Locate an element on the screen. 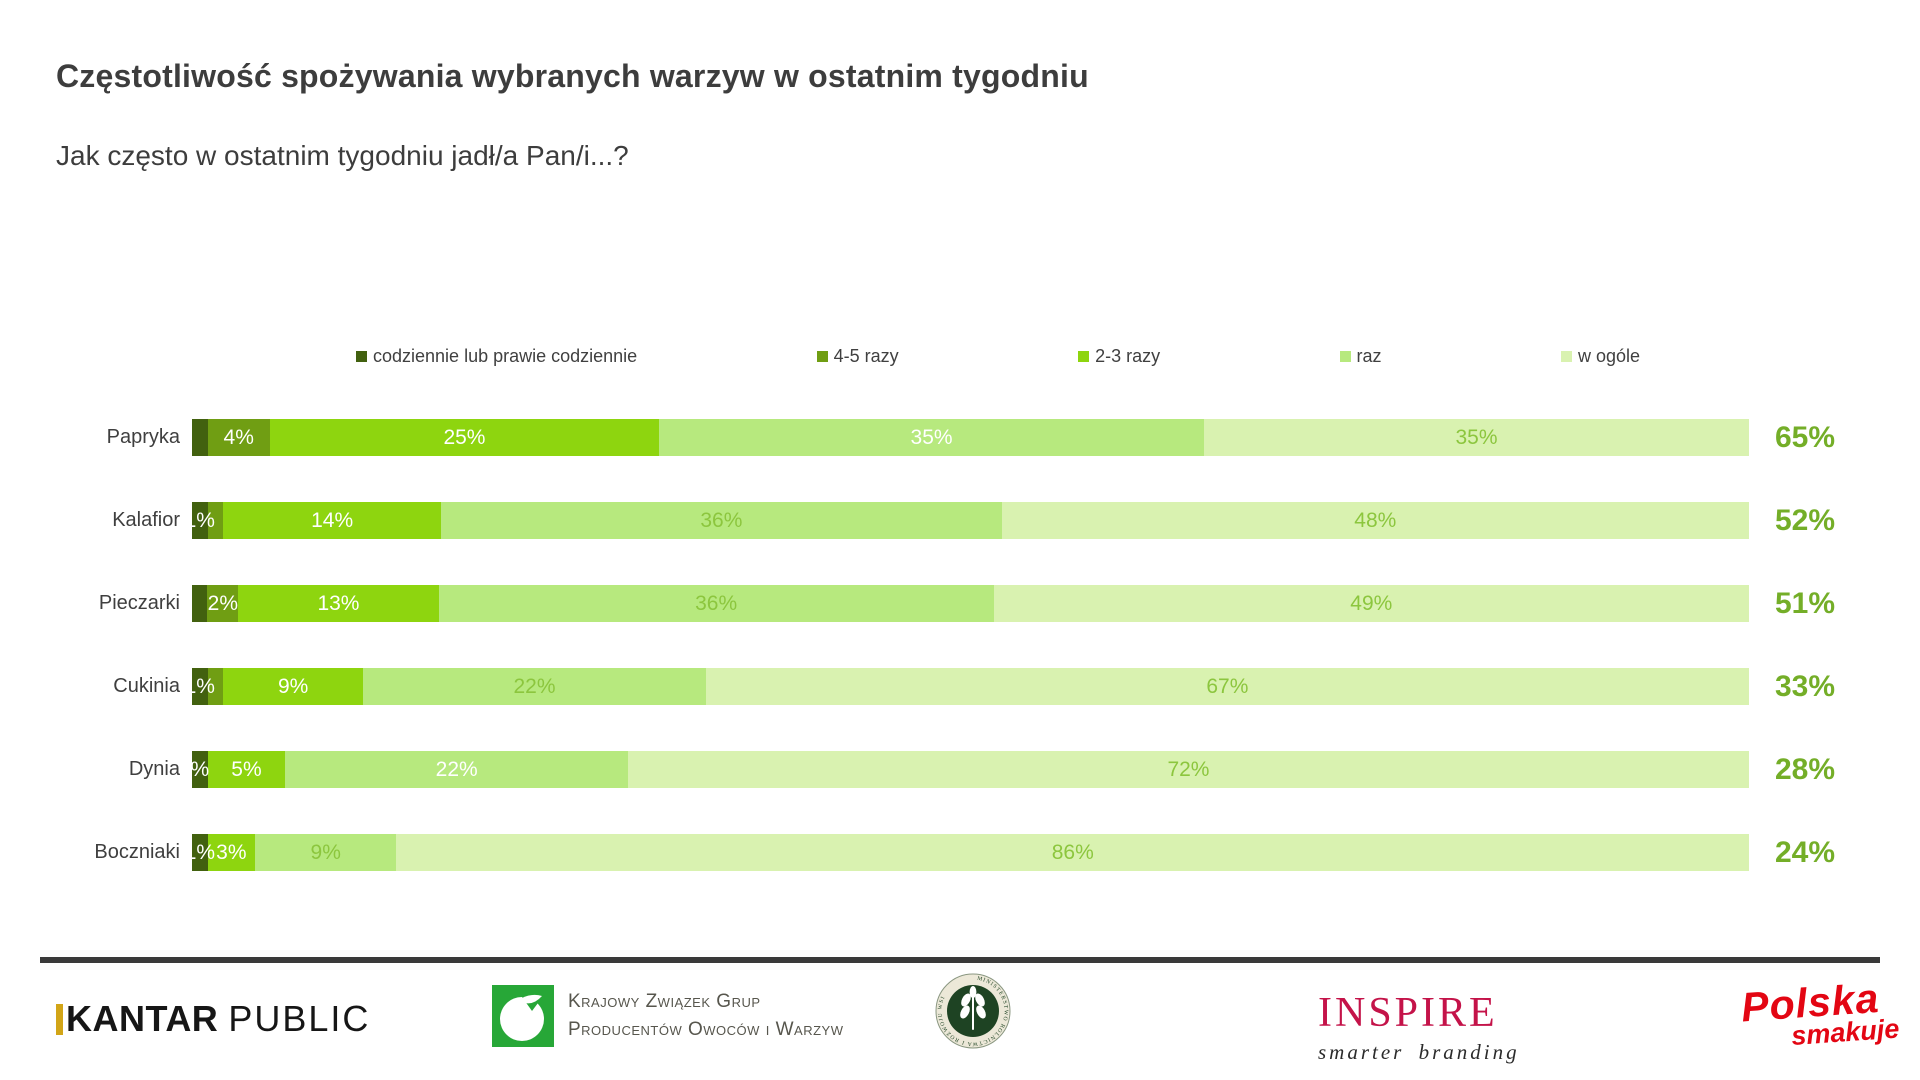 The width and height of the screenshot is (1920, 1080). segment-value-label: 49% is located at coordinates (1371, 603).